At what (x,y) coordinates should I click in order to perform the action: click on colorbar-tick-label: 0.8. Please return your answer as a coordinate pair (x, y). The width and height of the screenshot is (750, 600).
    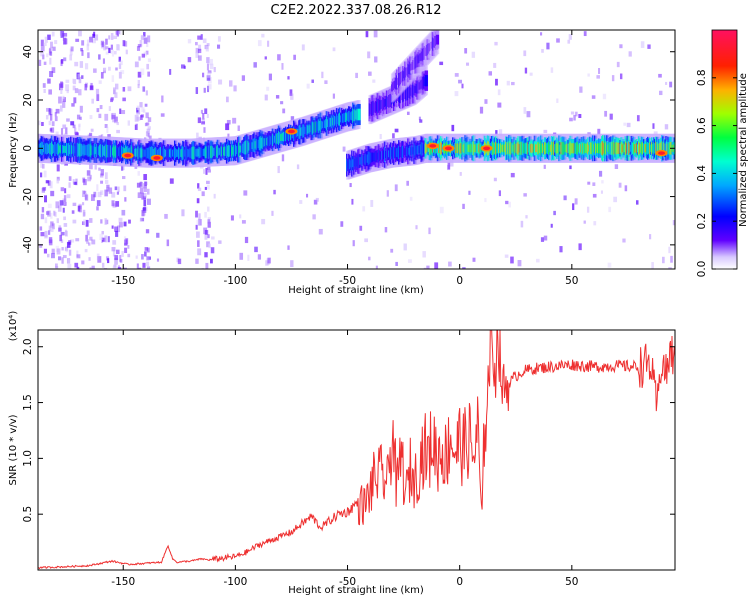
    Looking at the image, I should click on (702, 77).